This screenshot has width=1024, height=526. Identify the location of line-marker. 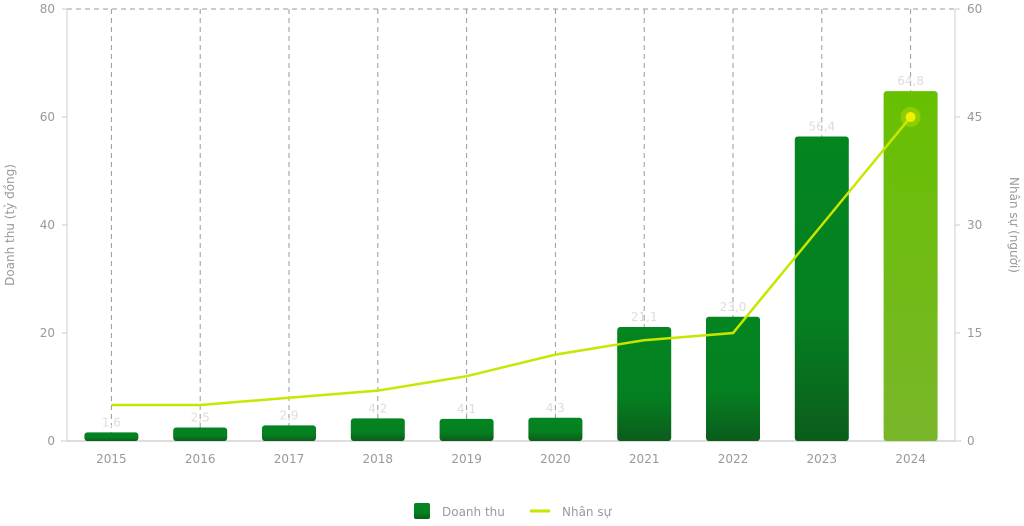
(910, 117).